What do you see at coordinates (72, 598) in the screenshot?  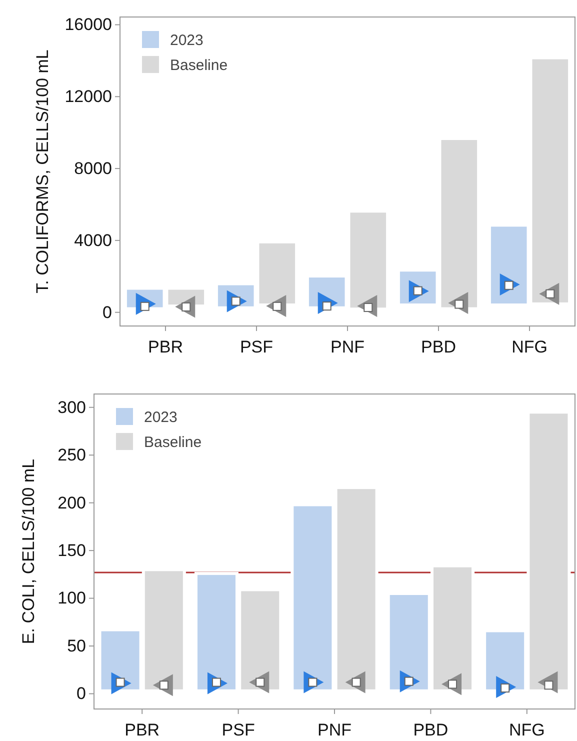 I see `y-tick-label: 100` at bounding box center [72, 598].